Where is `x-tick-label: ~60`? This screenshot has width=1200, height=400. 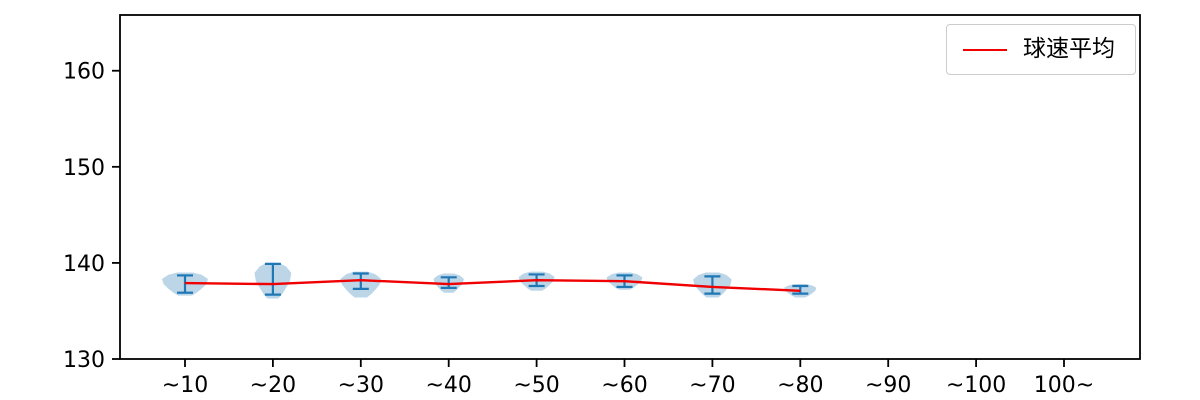 x-tick-label: ~60 is located at coordinates (624, 385).